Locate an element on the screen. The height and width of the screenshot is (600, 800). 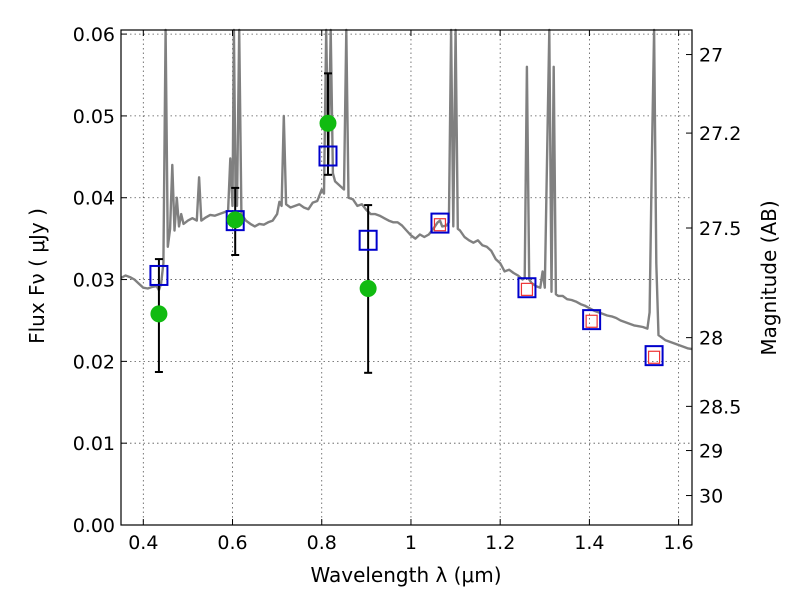
y2-tick-label: 28 is located at coordinates (711, 339).